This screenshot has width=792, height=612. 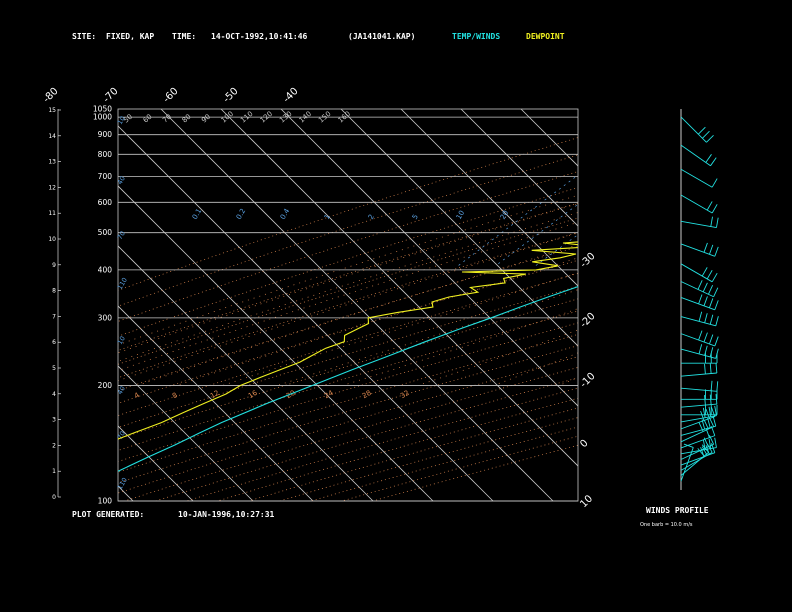 What do you see at coordinates (105, 154) in the screenshot?
I see `pressure-tick-label: 800` at bounding box center [105, 154].